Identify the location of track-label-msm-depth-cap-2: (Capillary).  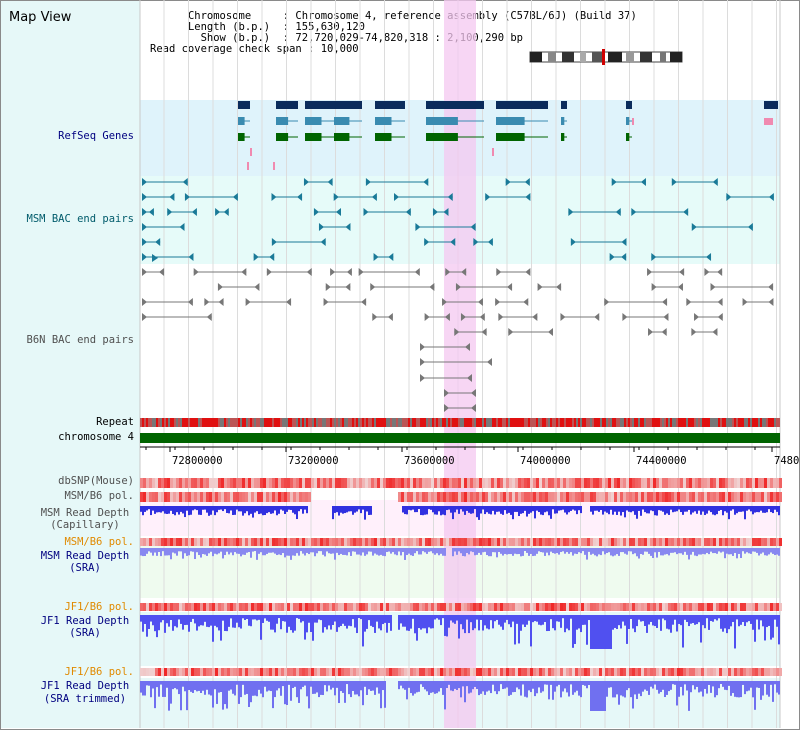
(85, 525).